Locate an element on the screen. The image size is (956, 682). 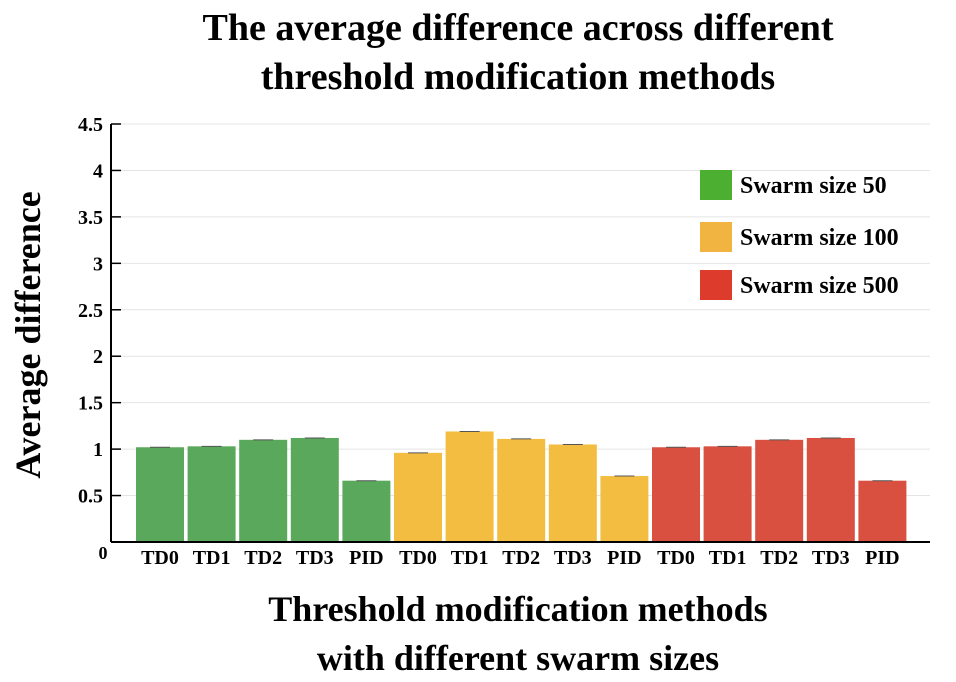
y-tick-label: 2.5 is located at coordinates (90, 311).